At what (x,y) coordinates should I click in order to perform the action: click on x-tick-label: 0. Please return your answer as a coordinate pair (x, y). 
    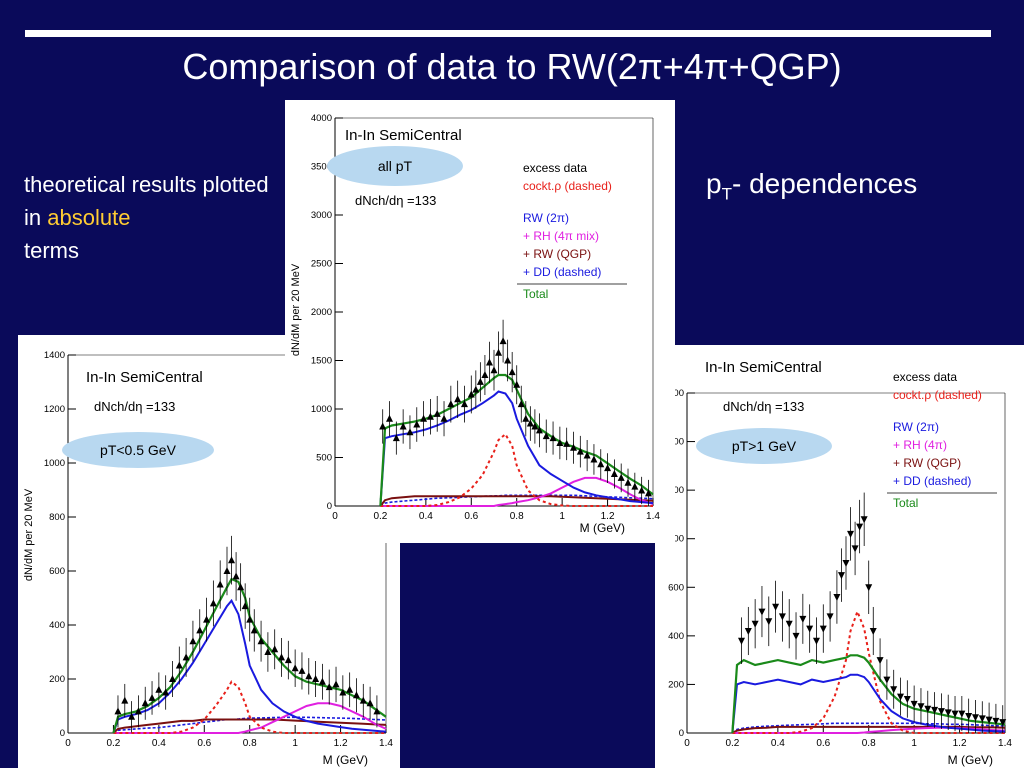
    Looking at the image, I should click on (687, 743).